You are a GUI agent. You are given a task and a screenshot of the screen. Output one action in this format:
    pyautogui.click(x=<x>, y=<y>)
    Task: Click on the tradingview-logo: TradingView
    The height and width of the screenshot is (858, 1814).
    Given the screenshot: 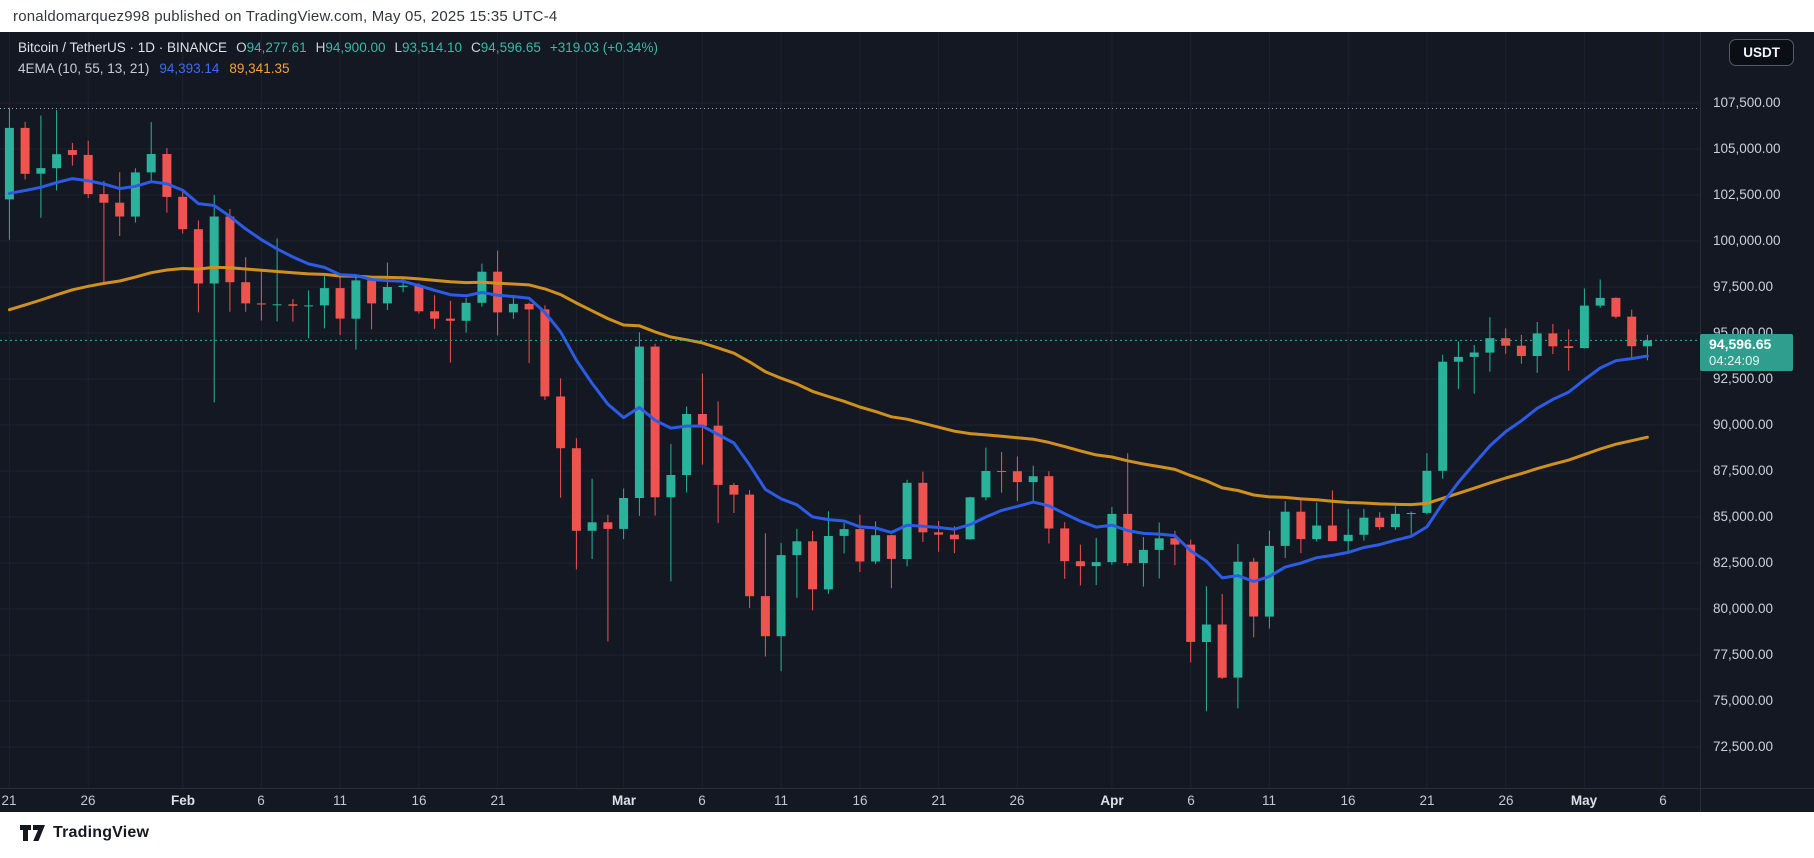 What is the action you would take?
    pyautogui.click(x=84, y=833)
    